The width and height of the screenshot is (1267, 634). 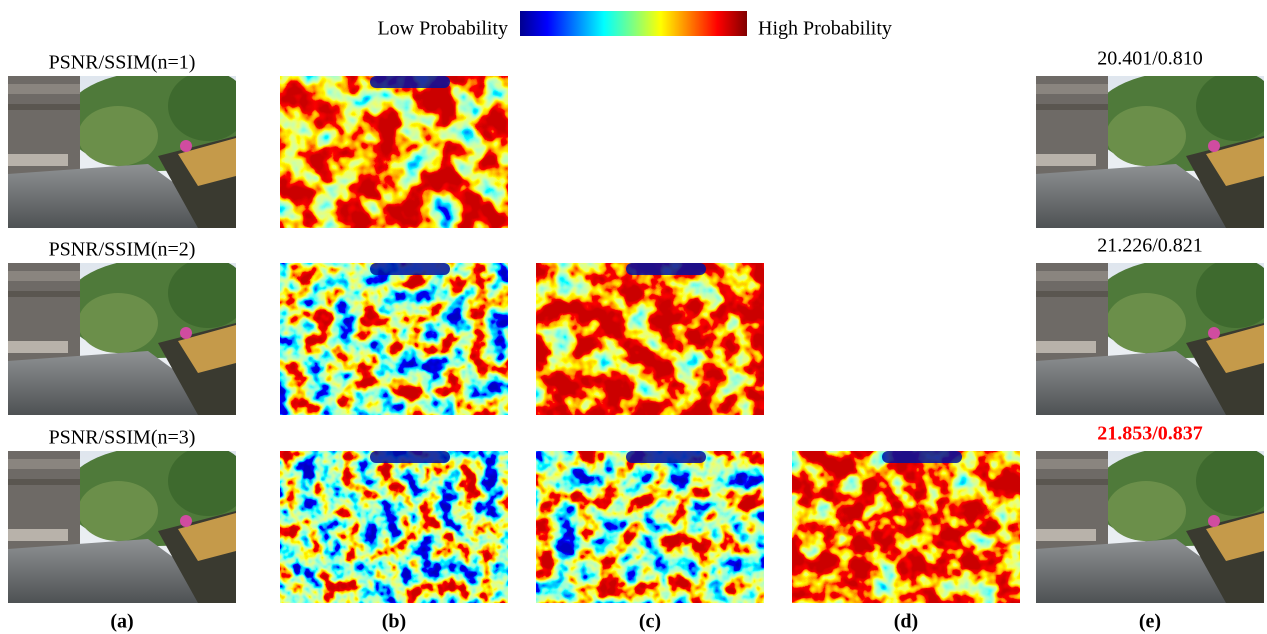 I want to click on colorbar, so click(x=633, y=23).